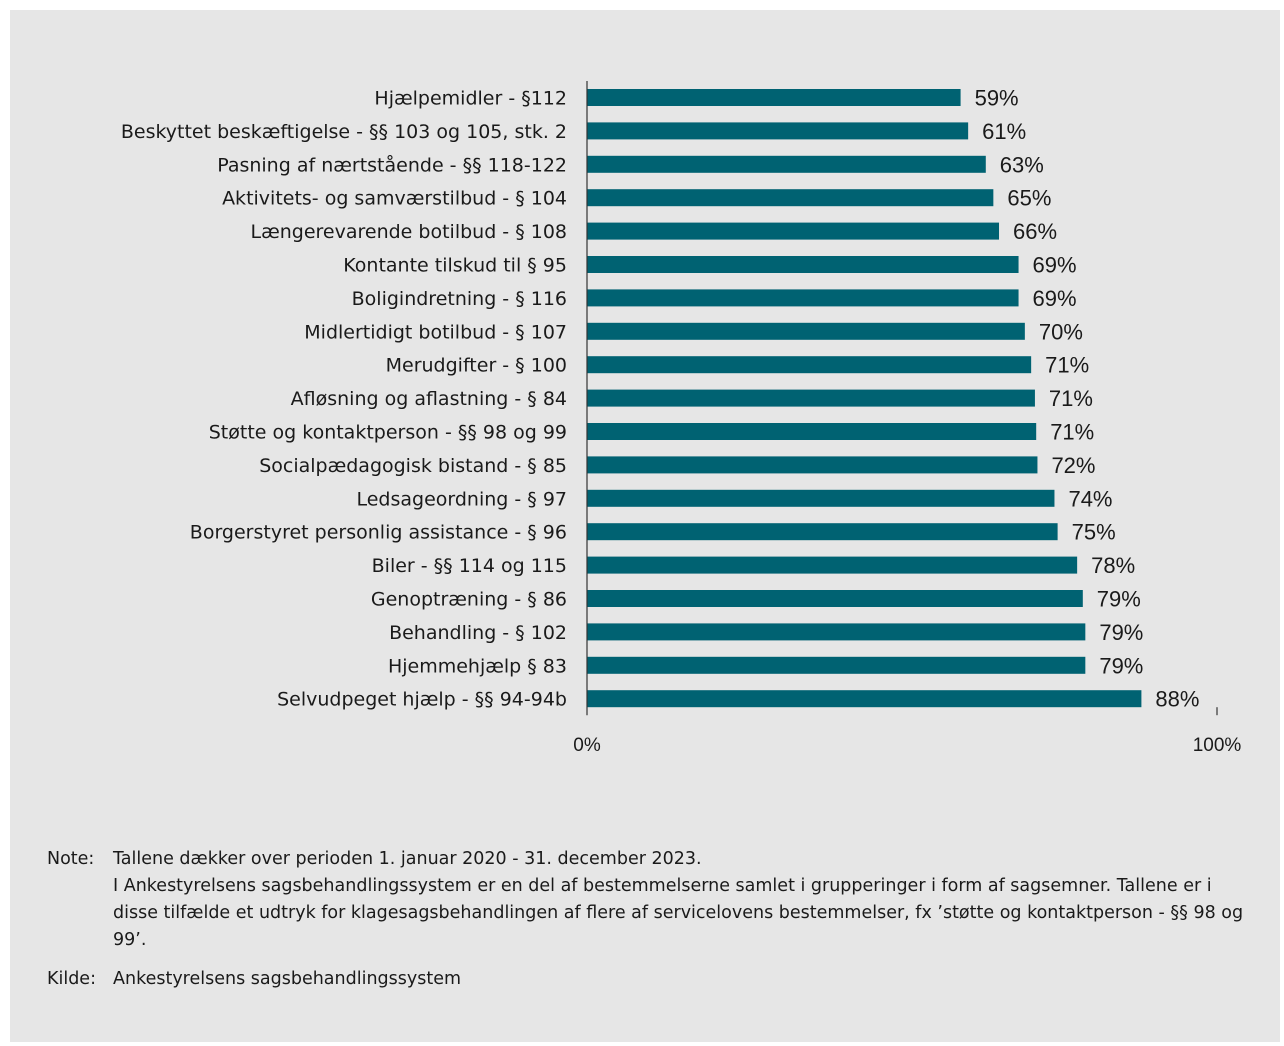 Image resolution: width=1284 pixels, height=1046 pixels. Describe the element at coordinates (1119, 599) in the screenshot. I see `value-label-15: 79%` at that location.